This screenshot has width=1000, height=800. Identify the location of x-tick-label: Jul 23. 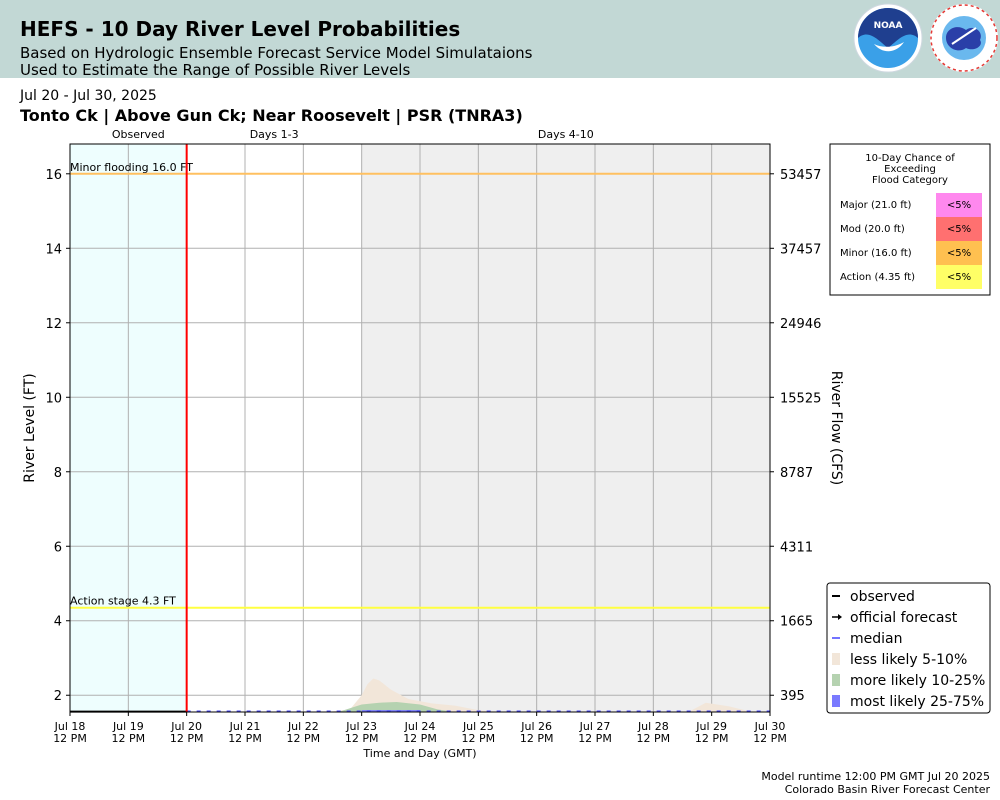
(361, 726).